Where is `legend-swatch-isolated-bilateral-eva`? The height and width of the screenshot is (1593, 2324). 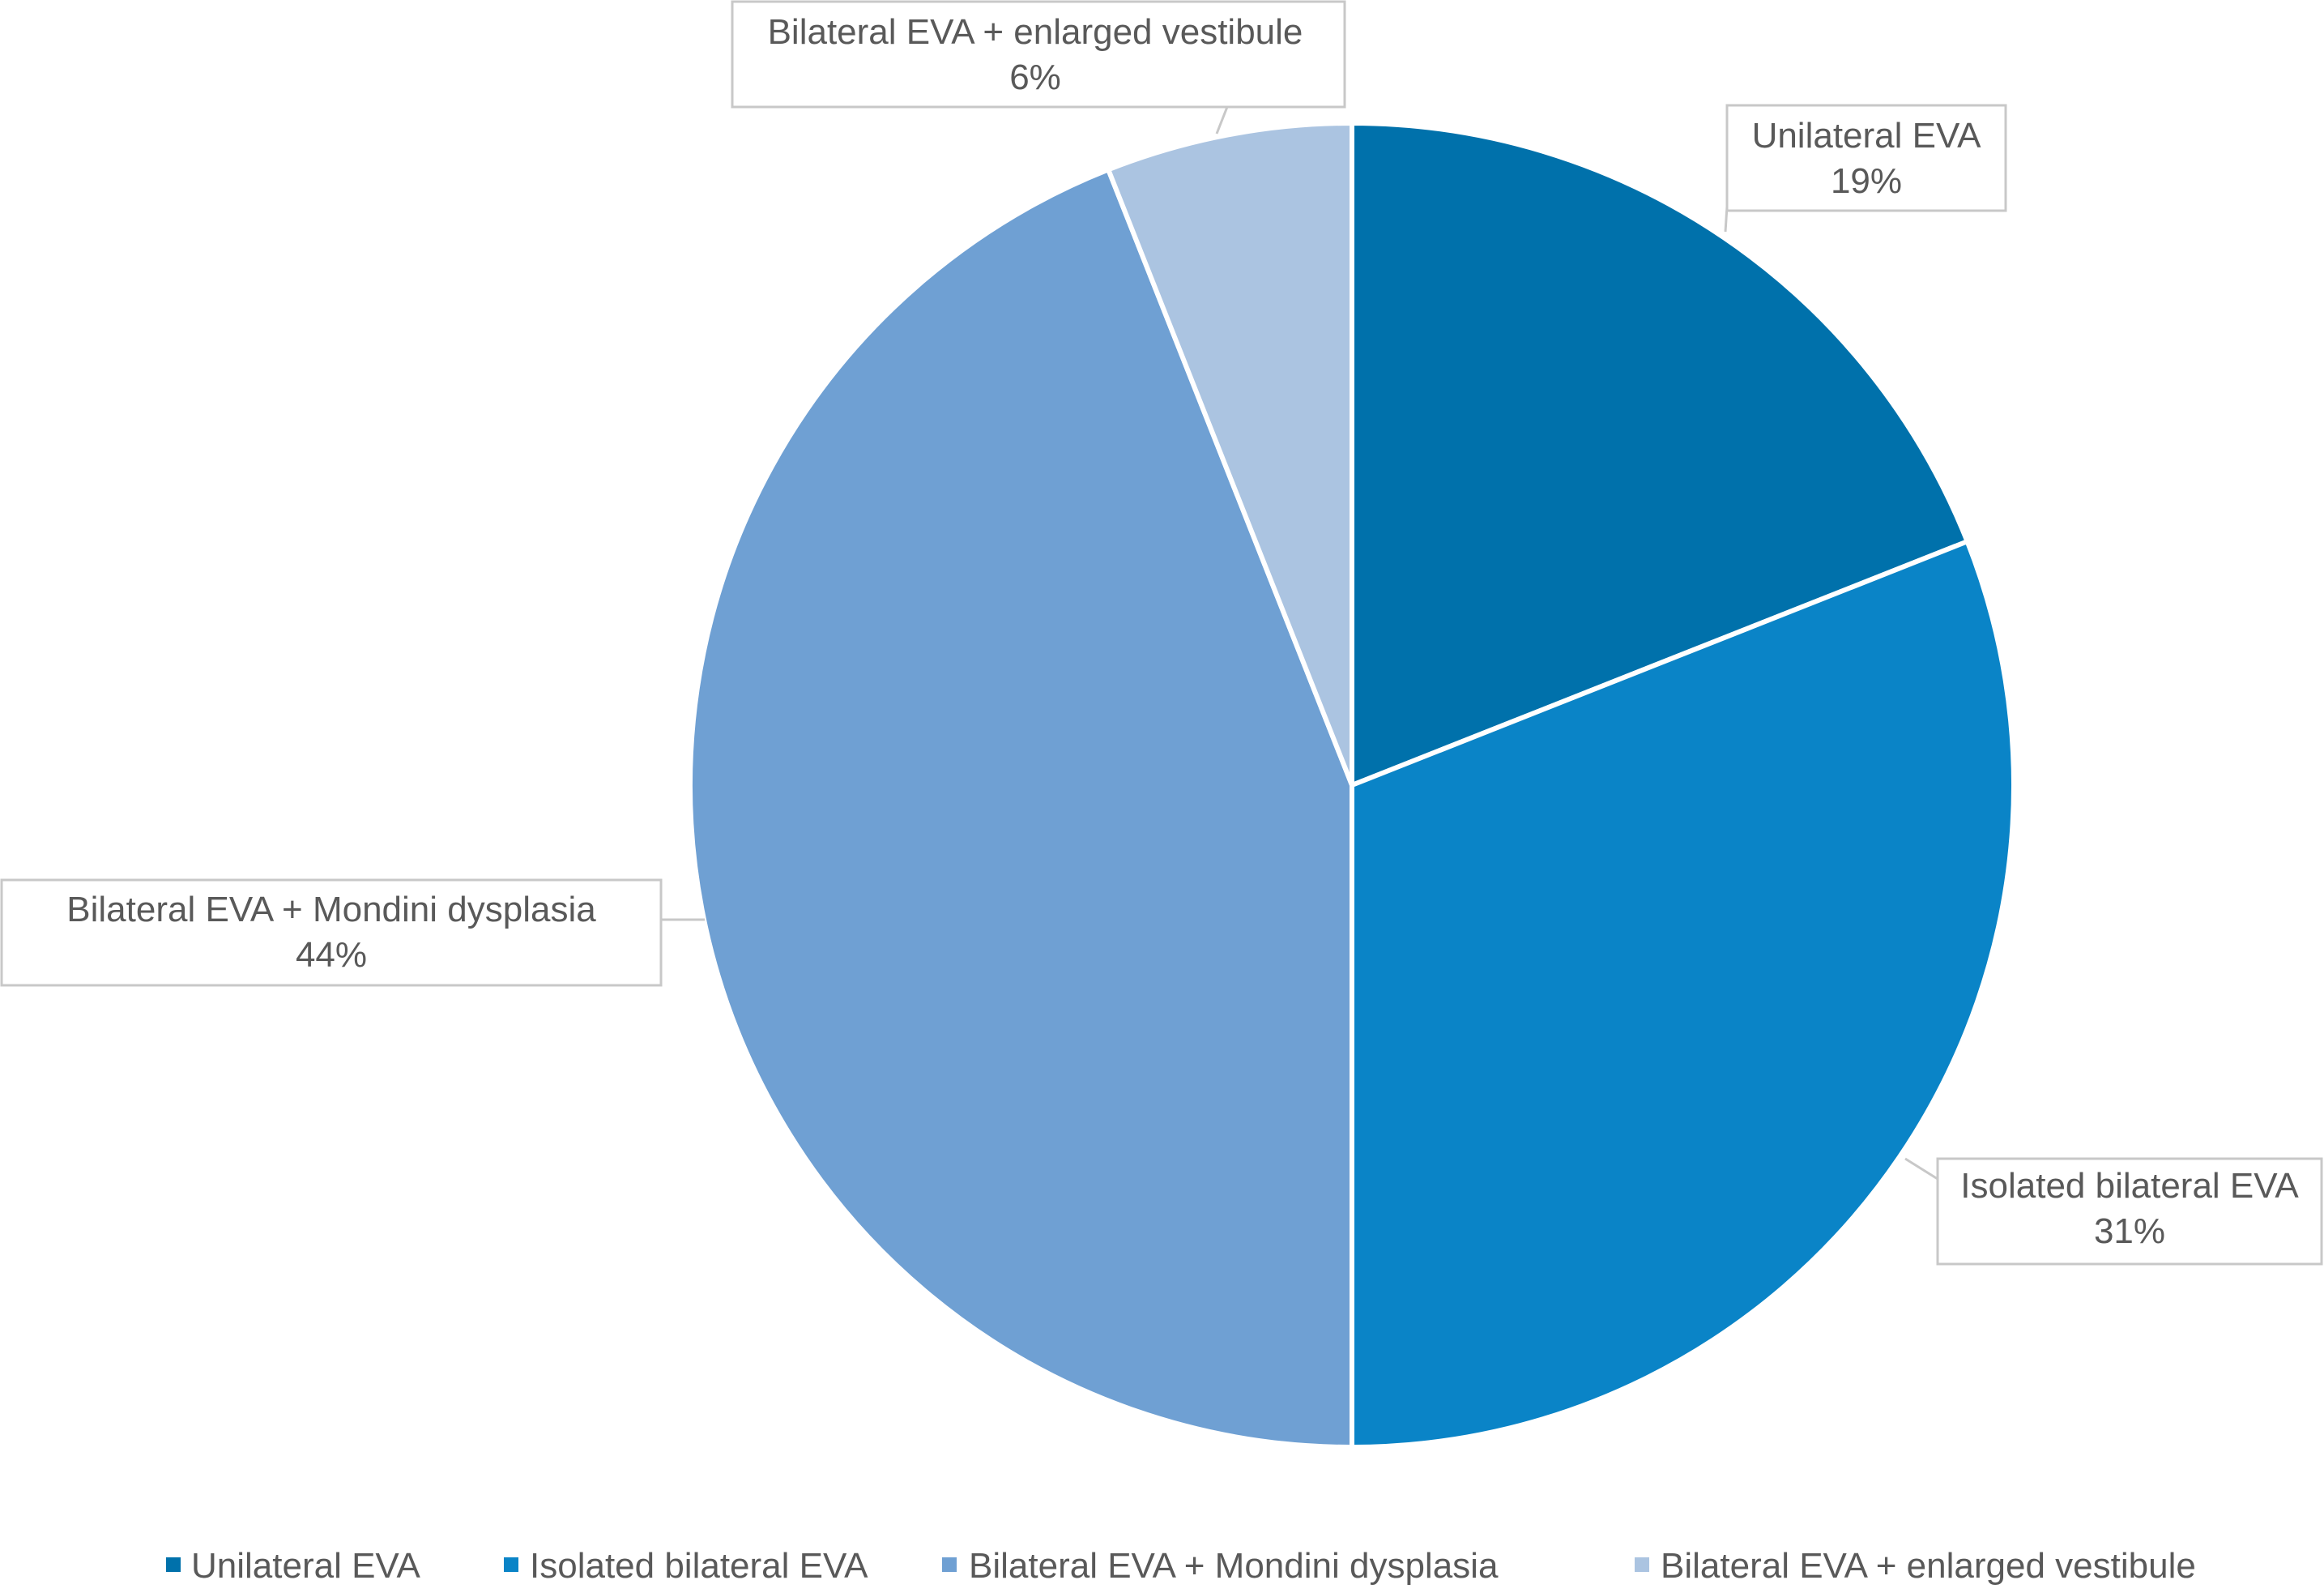 legend-swatch-isolated-bilateral-eva is located at coordinates (511, 1564).